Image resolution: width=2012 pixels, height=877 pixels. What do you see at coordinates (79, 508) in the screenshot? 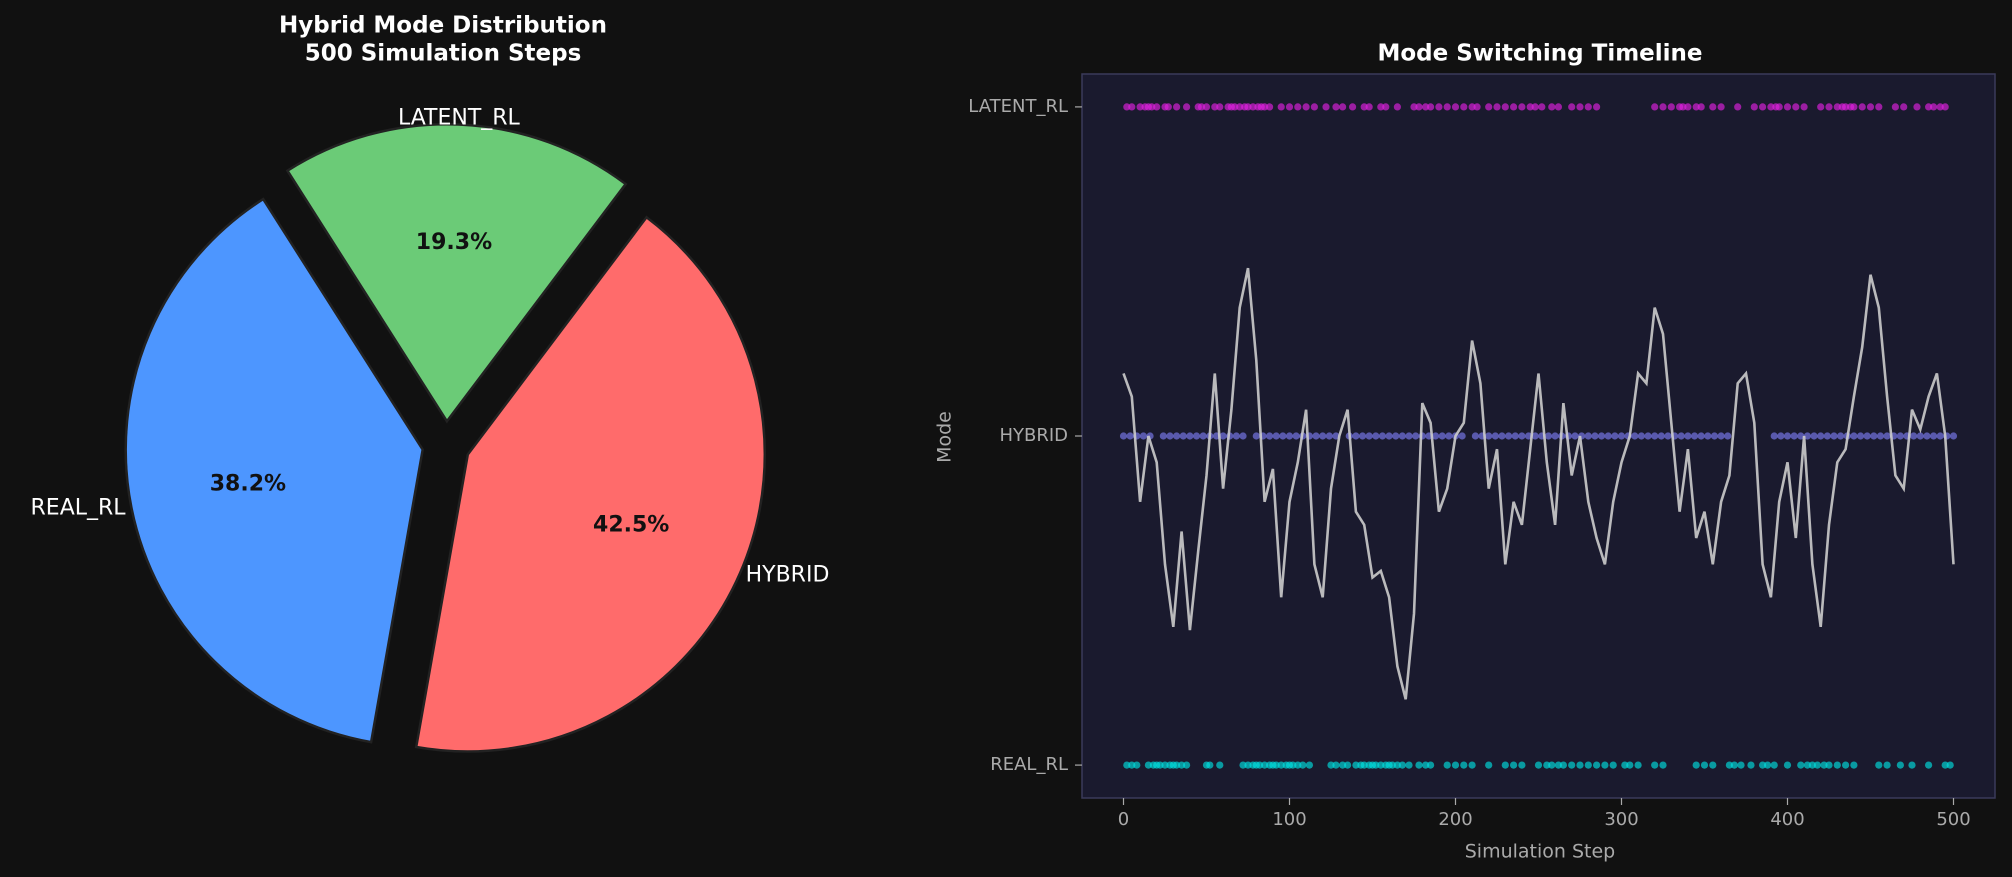
I see `slice-category-label: REAL_RL` at bounding box center [79, 508].